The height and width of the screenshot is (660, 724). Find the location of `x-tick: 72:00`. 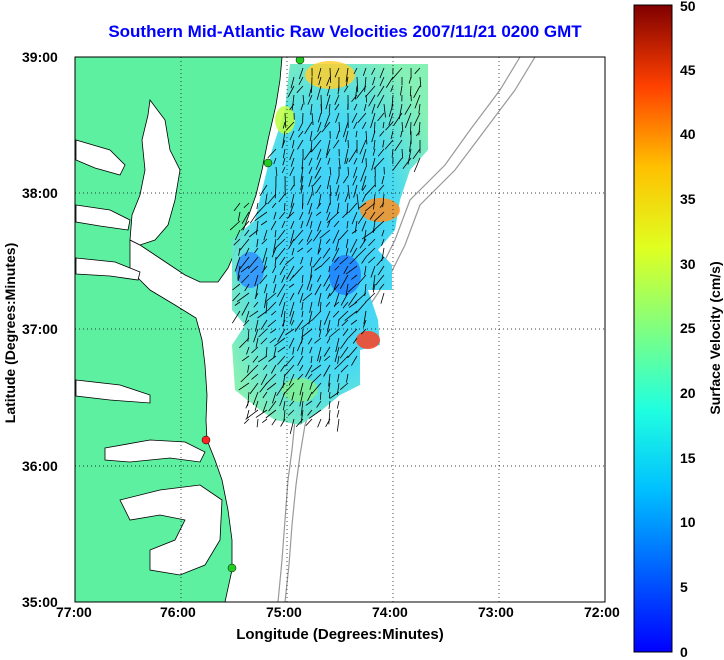

x-tick: 72:00 is located at coordinates (602, 612).